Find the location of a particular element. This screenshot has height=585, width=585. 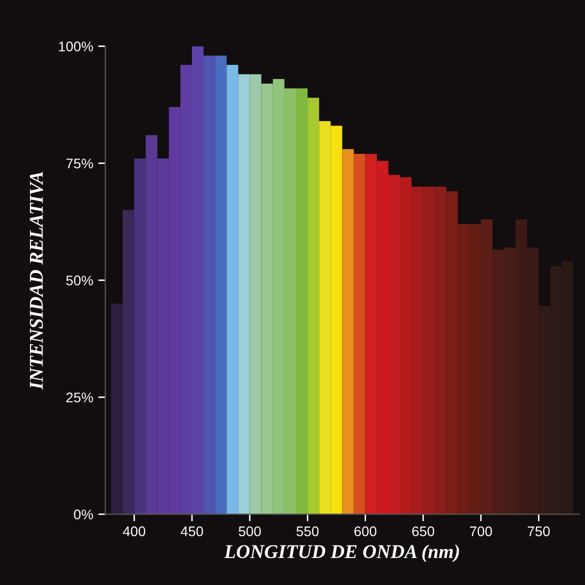

y-axis-title: INTENSIDAD RELATIVA is located at coordinates (37, 281).